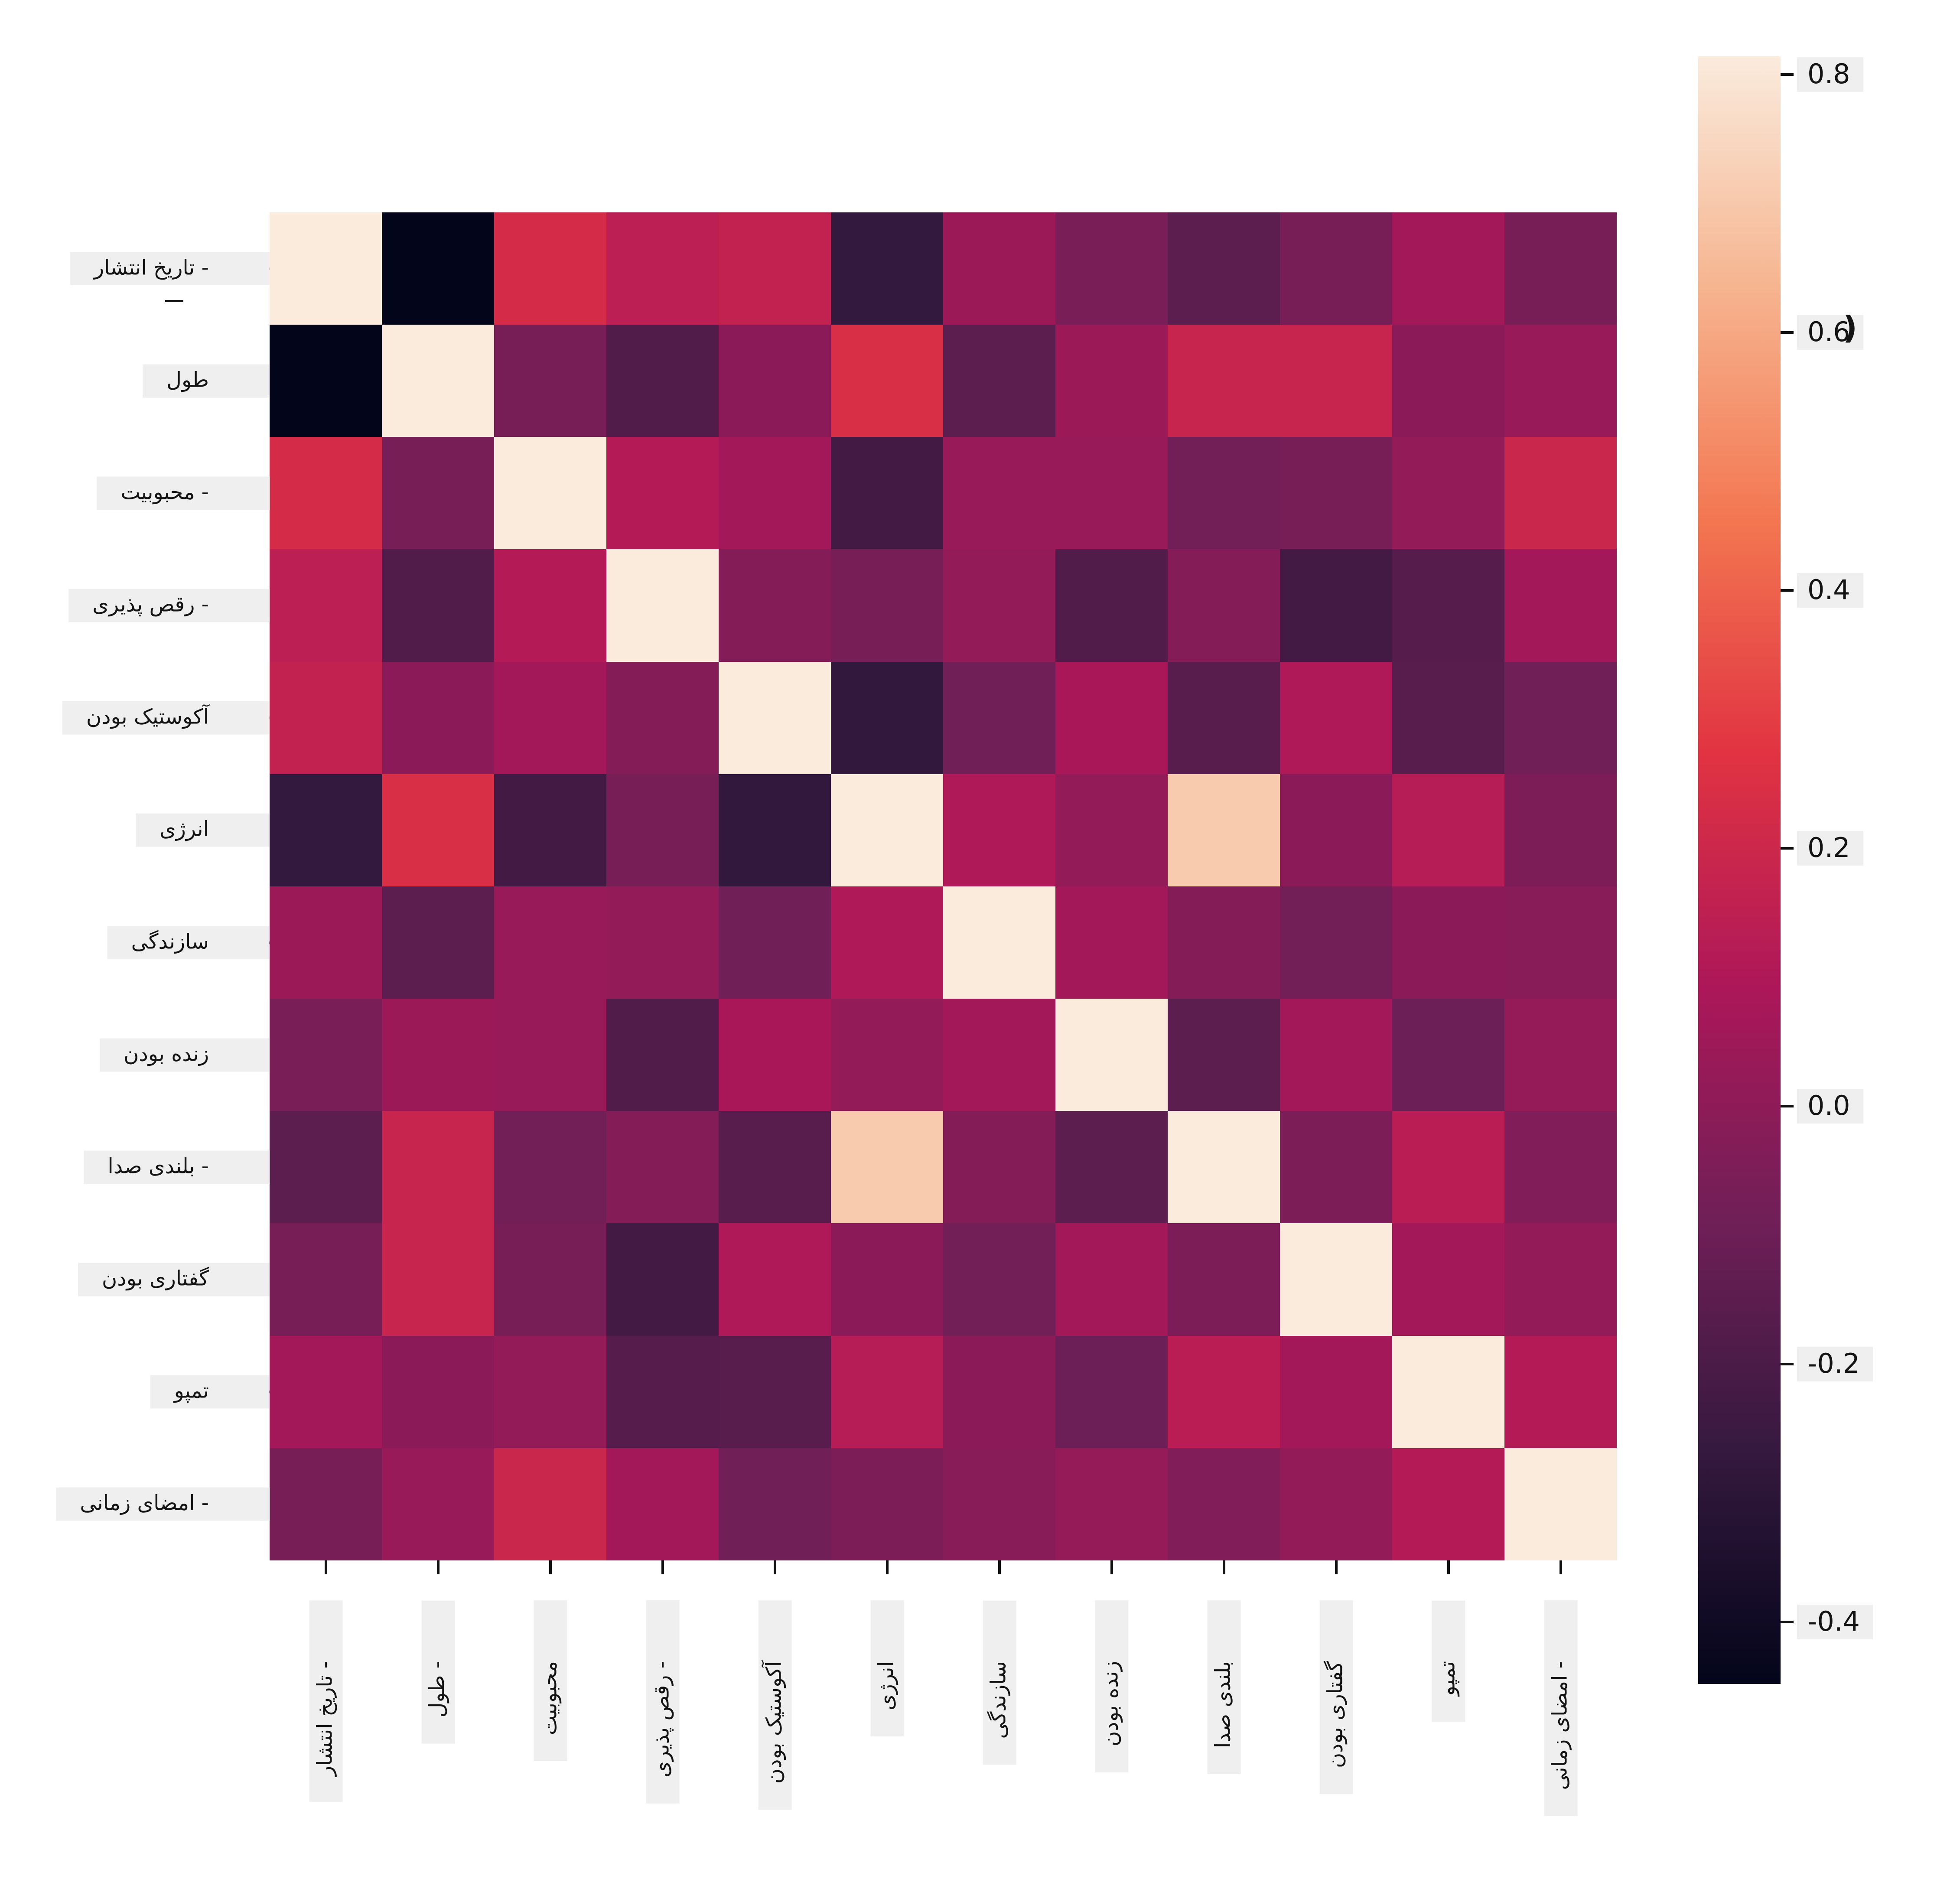 The height and width of the screenshot is (1889, 1960). What do you see at coordinates (1560, 1708) in the screenshot?
I see `x-axis-label: - امضای زمانی` at bounding box center [1560, 1708].